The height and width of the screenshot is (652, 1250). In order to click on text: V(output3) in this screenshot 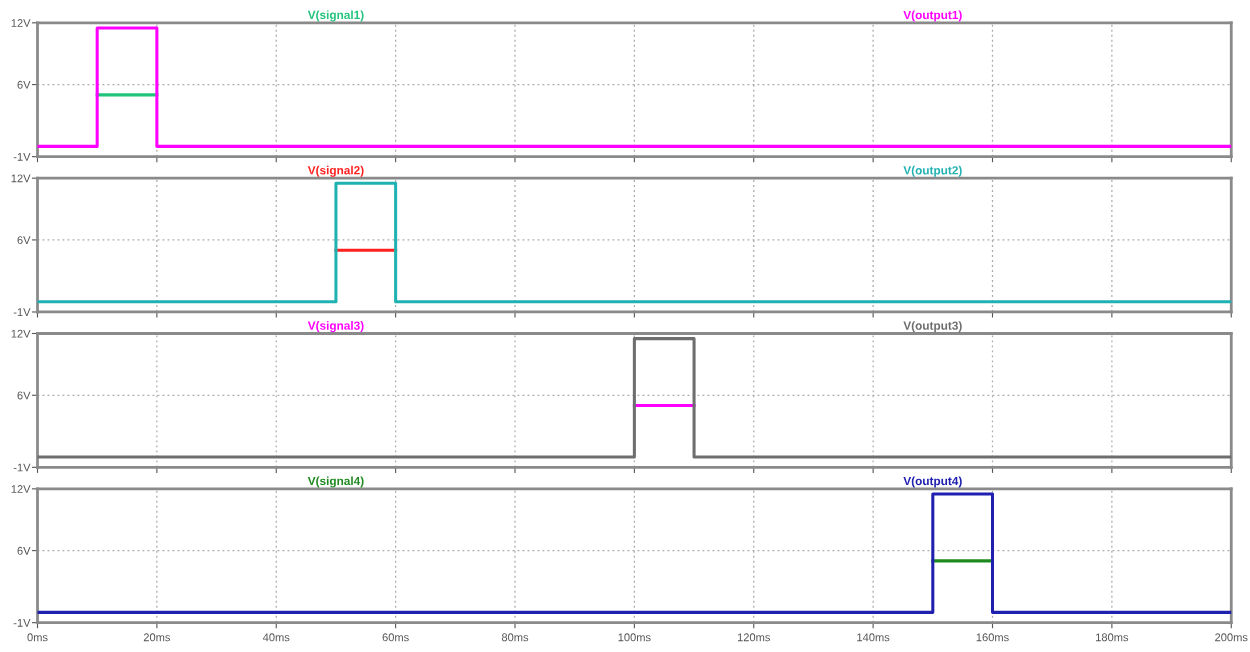, I will do `click(932, 327)`.